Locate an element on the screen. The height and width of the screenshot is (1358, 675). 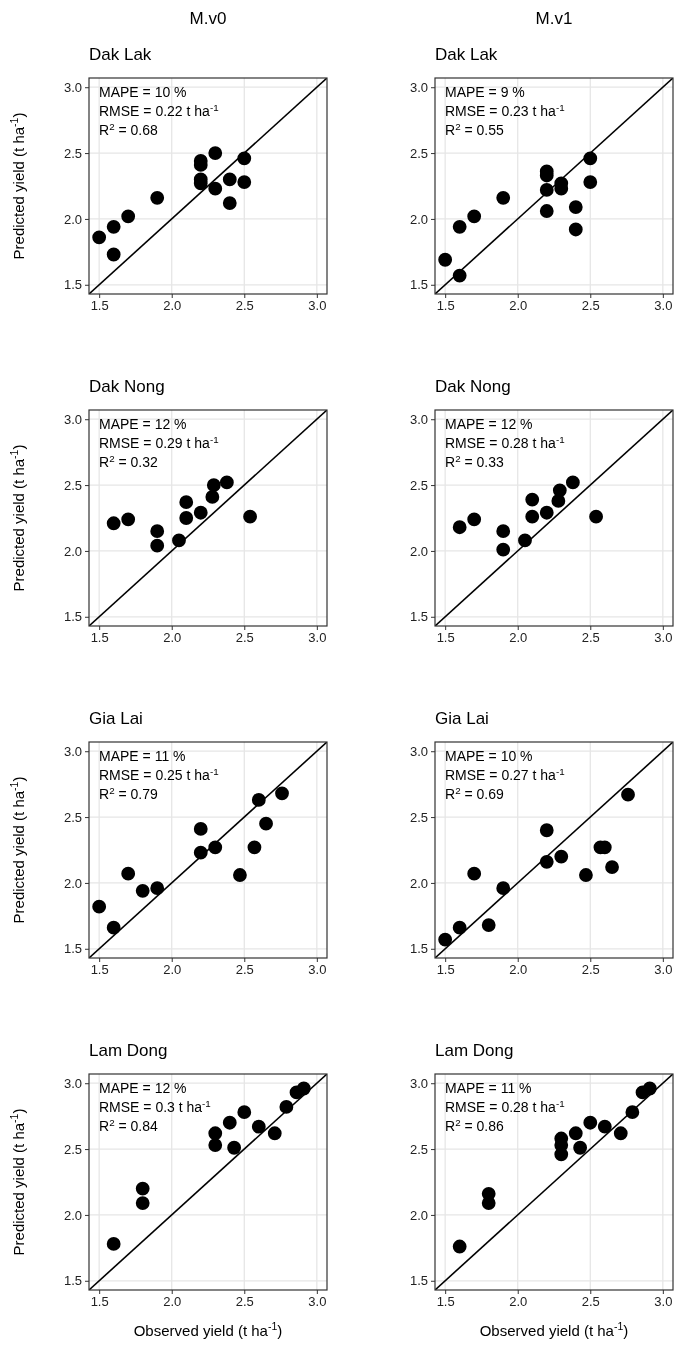
annotation: MAPE = 9 % is located at coordinates (485, 92).